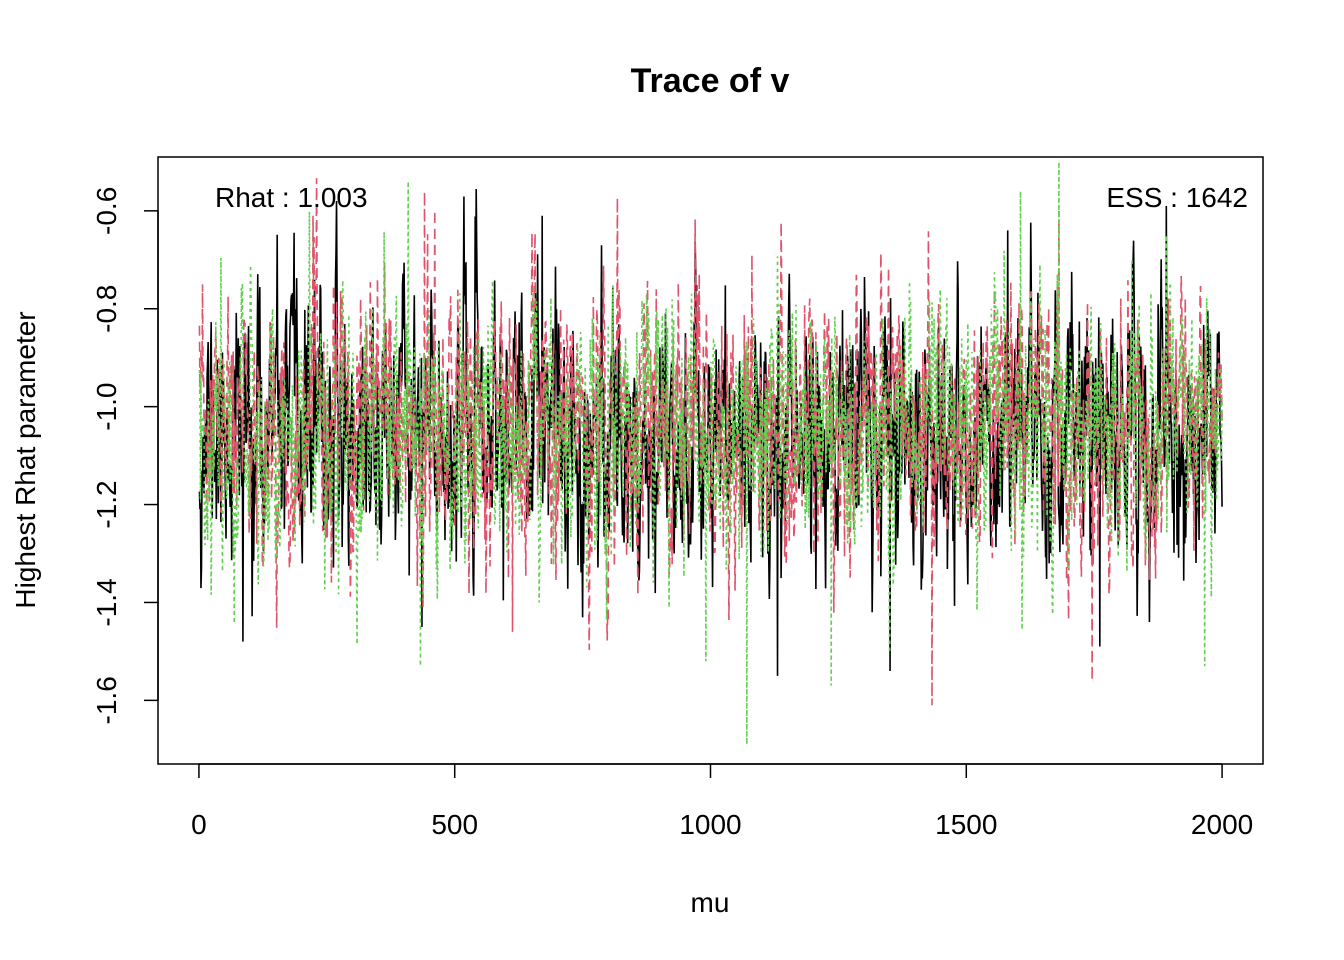 The width and height of the screenshot is (1344, 960). What do you see at coordinates (125, 455) in the screenshot?
I see `y-axis: -1.6 -1.4 -1.2 -1.0 -0.8 -0.6` at bounding box center [125, 455].